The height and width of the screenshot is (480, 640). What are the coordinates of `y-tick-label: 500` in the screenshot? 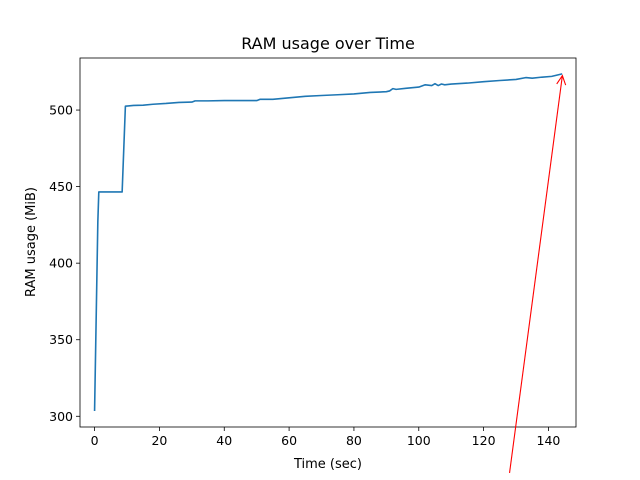 It's located at (61, 110).